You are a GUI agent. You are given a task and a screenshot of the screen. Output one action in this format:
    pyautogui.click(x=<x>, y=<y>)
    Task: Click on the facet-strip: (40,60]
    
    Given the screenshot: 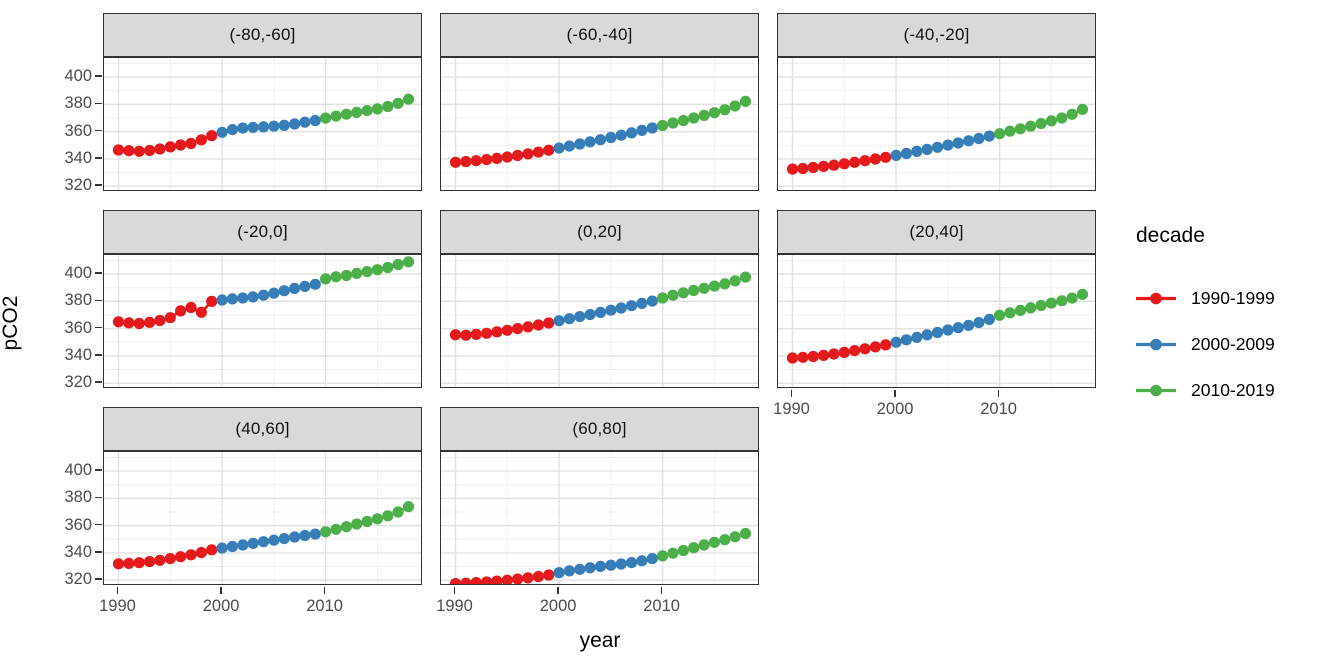 What is the action you would take?
    pyautogui.click(x=262, y=429)
    